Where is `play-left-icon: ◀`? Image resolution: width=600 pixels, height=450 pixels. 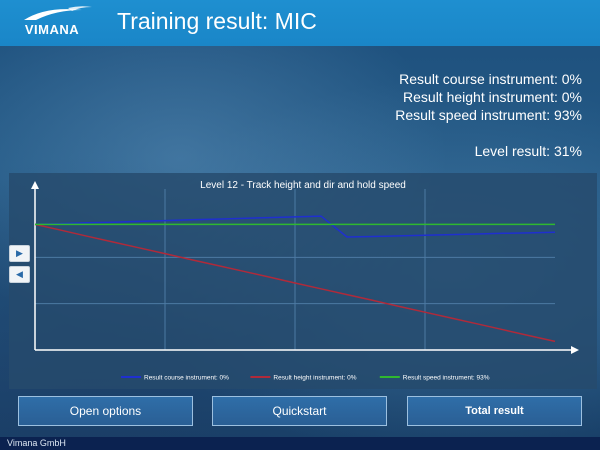 play-left-icon: ◀ is located at coordinates (19, 274).